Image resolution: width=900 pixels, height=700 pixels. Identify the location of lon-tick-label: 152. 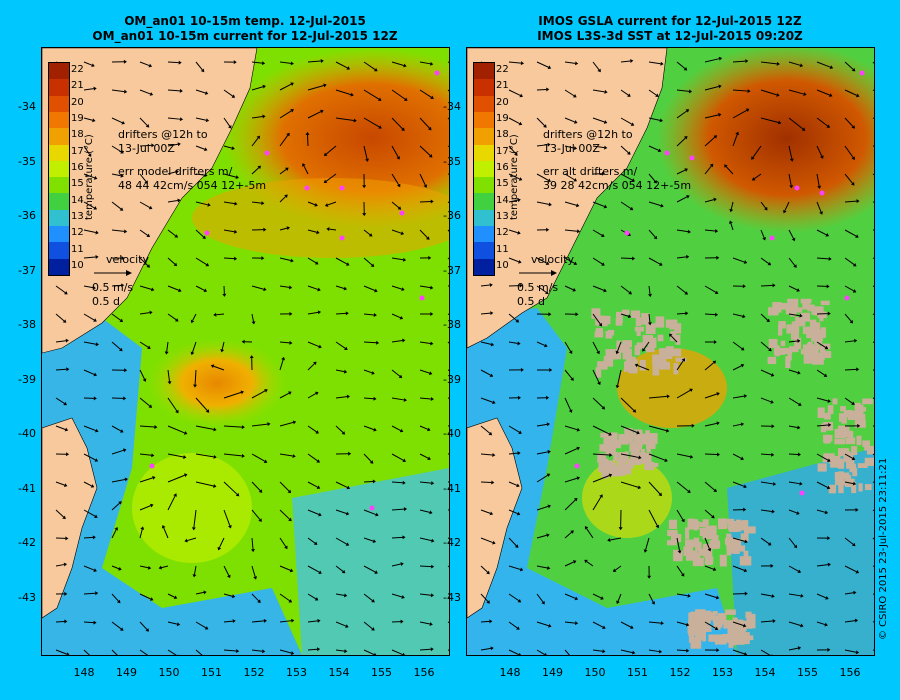
(680, 672).